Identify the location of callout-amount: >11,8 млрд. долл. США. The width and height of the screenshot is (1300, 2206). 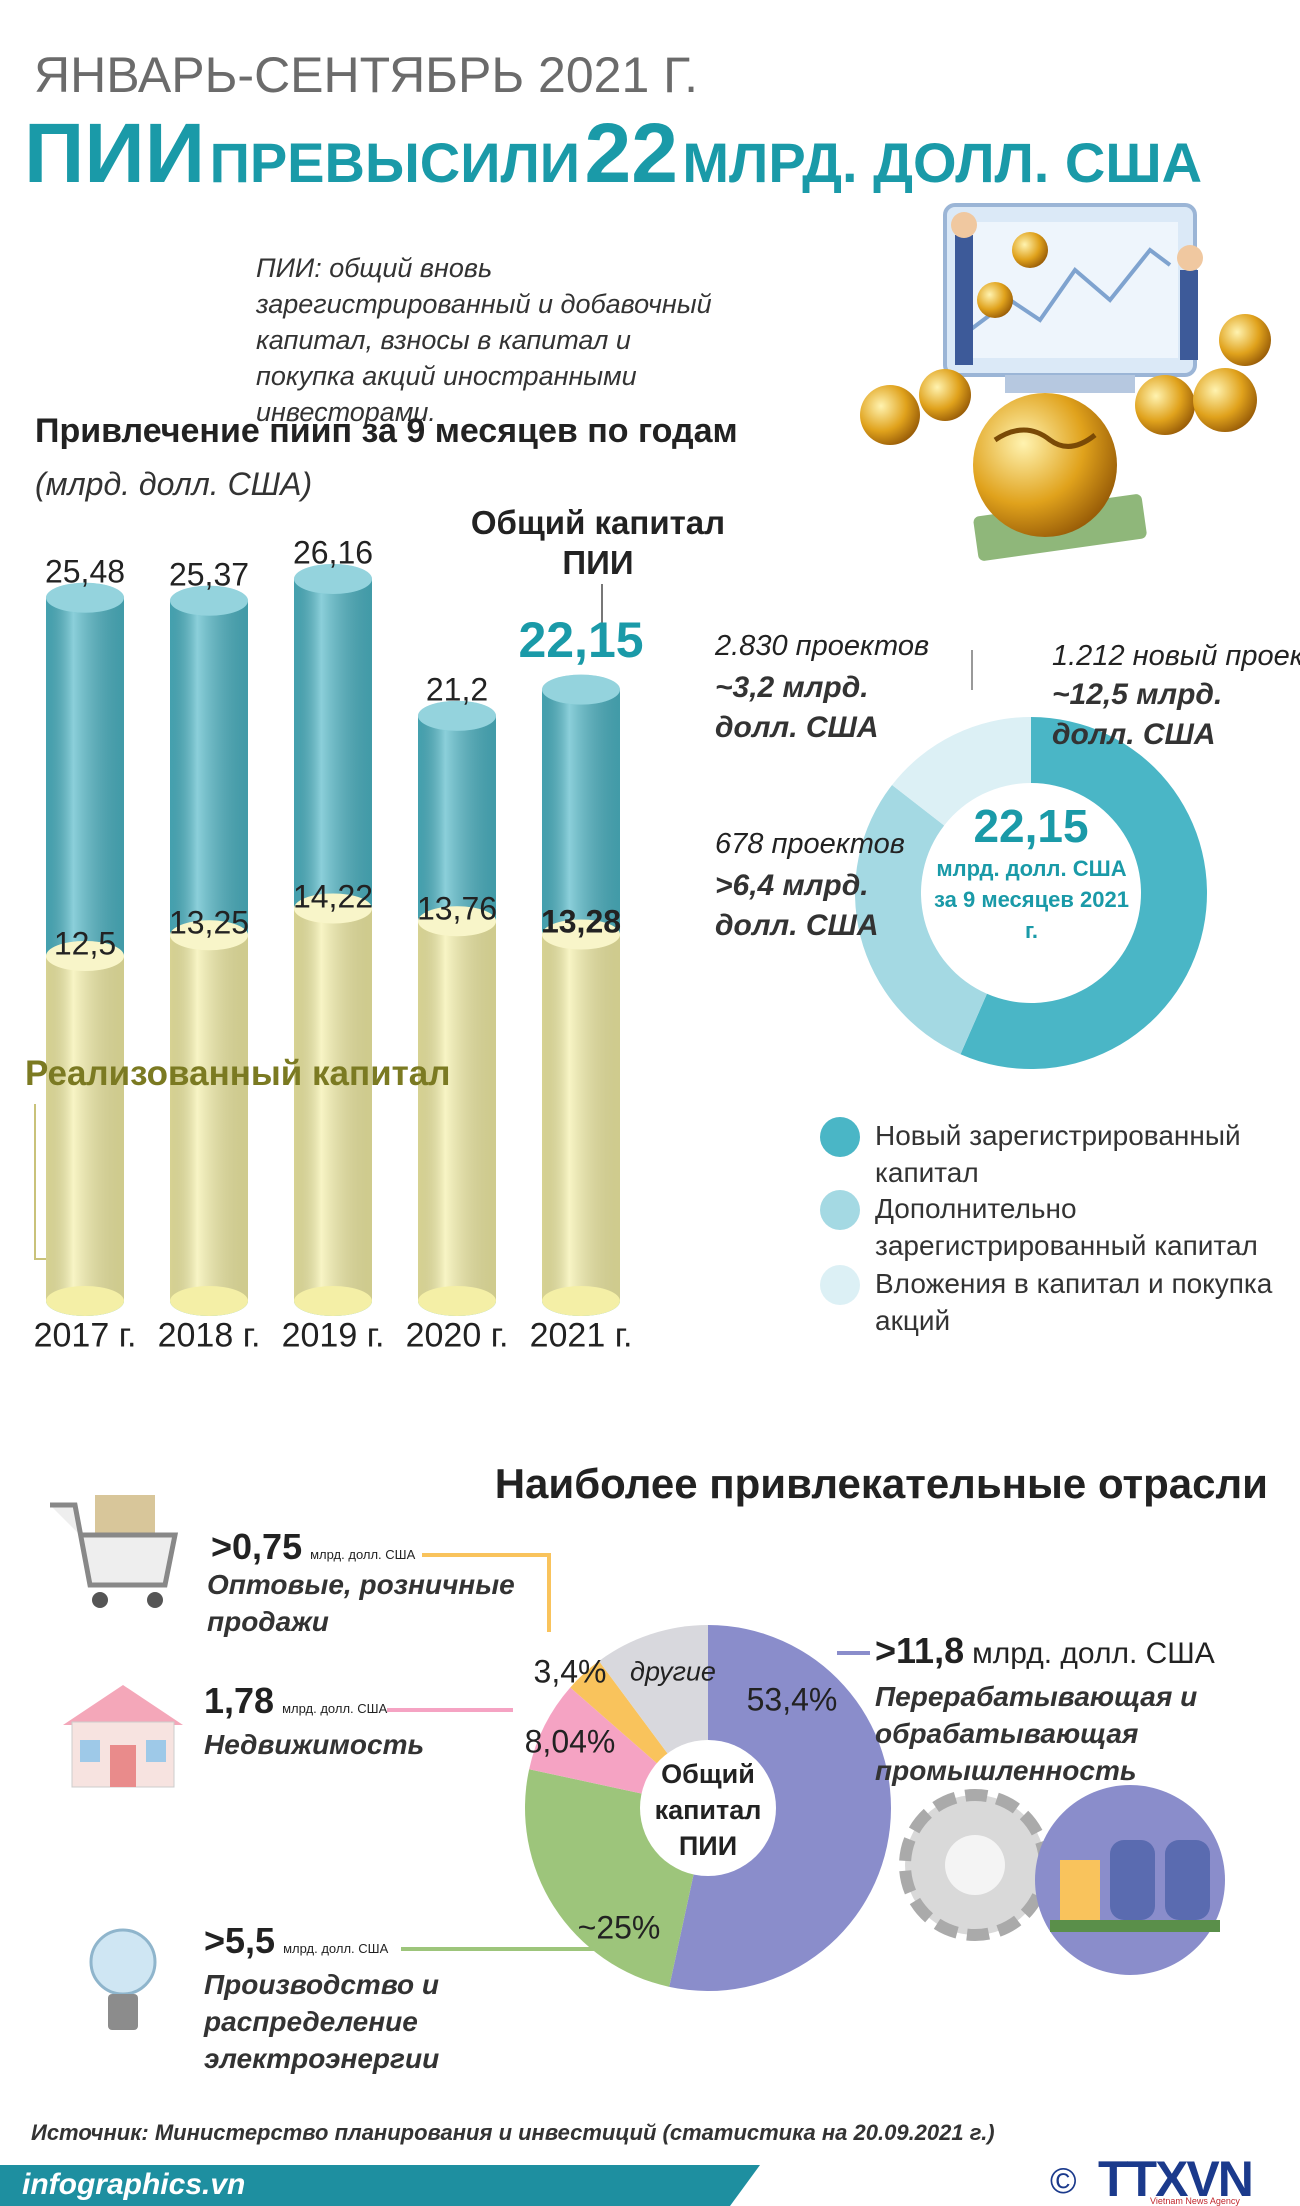
(1045, 1651).